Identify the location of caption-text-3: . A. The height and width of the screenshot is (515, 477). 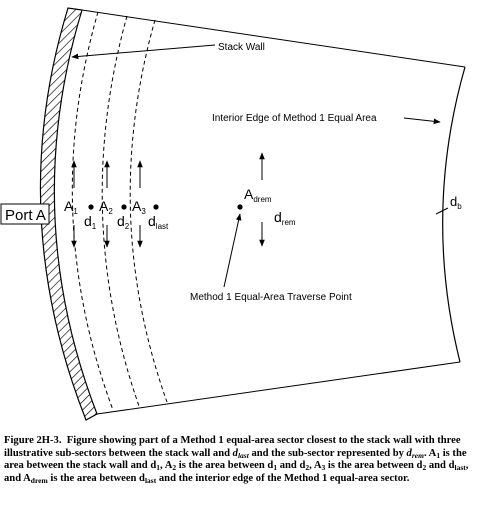
(430, 453).